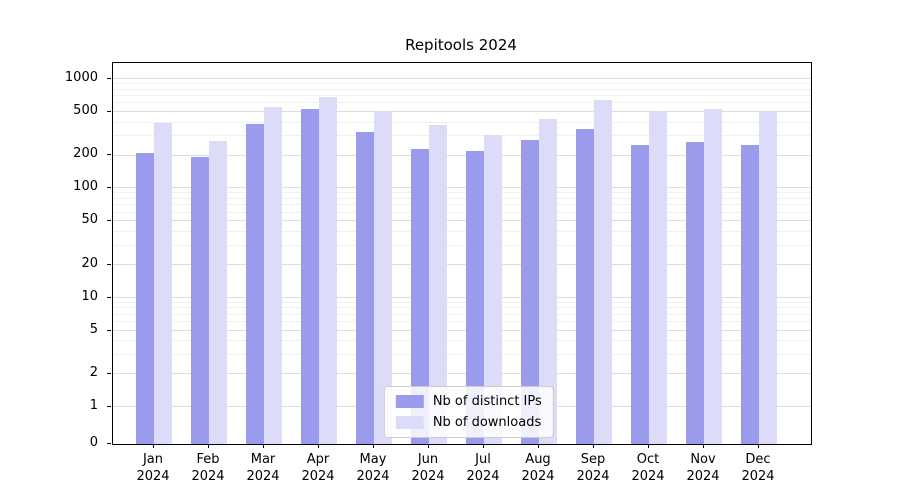  What do you see at coordinates (208, 468) in the screenshot?
I see `x-tick-label: Feb 2024` at bounding box center [208, 468].